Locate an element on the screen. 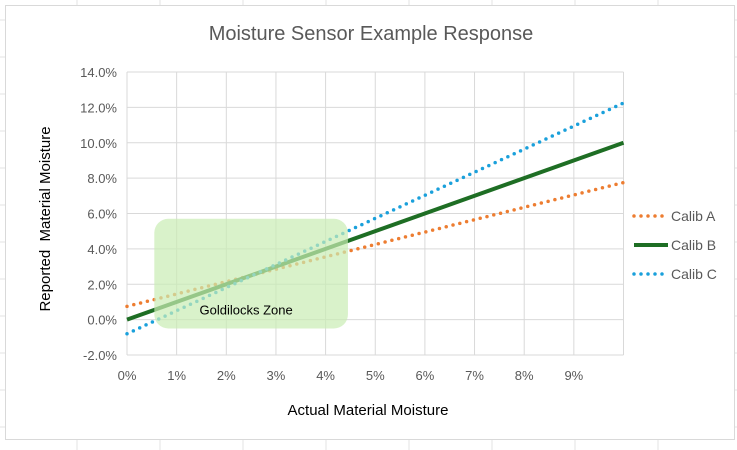 This screenshot has width=737, height=450. x-tick-label: 4% is located at coordinates (325, 375).